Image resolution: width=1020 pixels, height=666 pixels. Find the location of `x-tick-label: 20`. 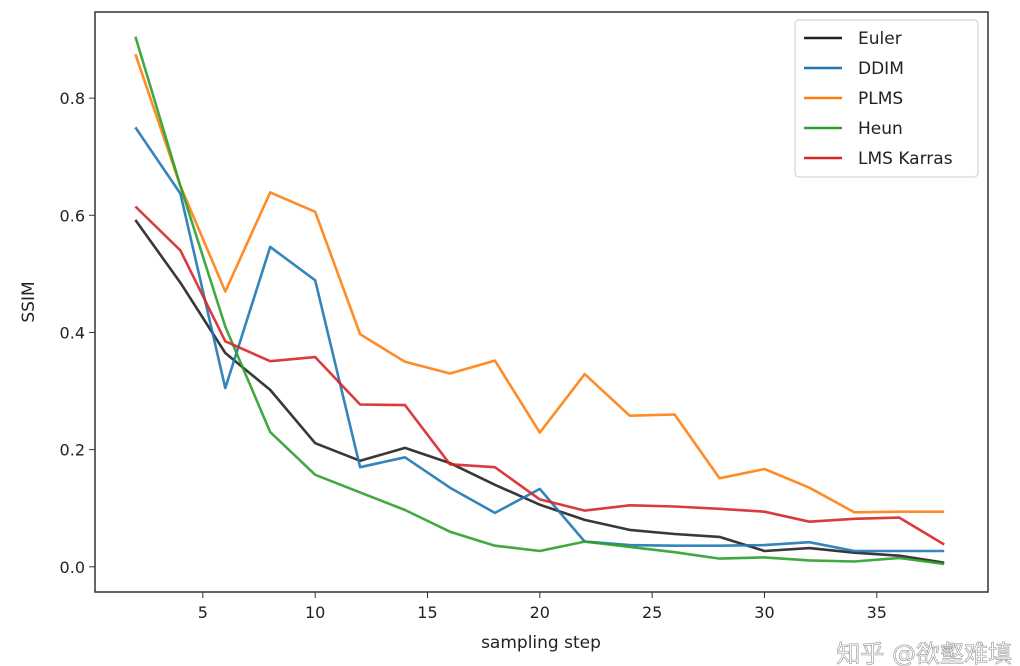

x-tick-label: 20 is located at coordinates (540, 612).